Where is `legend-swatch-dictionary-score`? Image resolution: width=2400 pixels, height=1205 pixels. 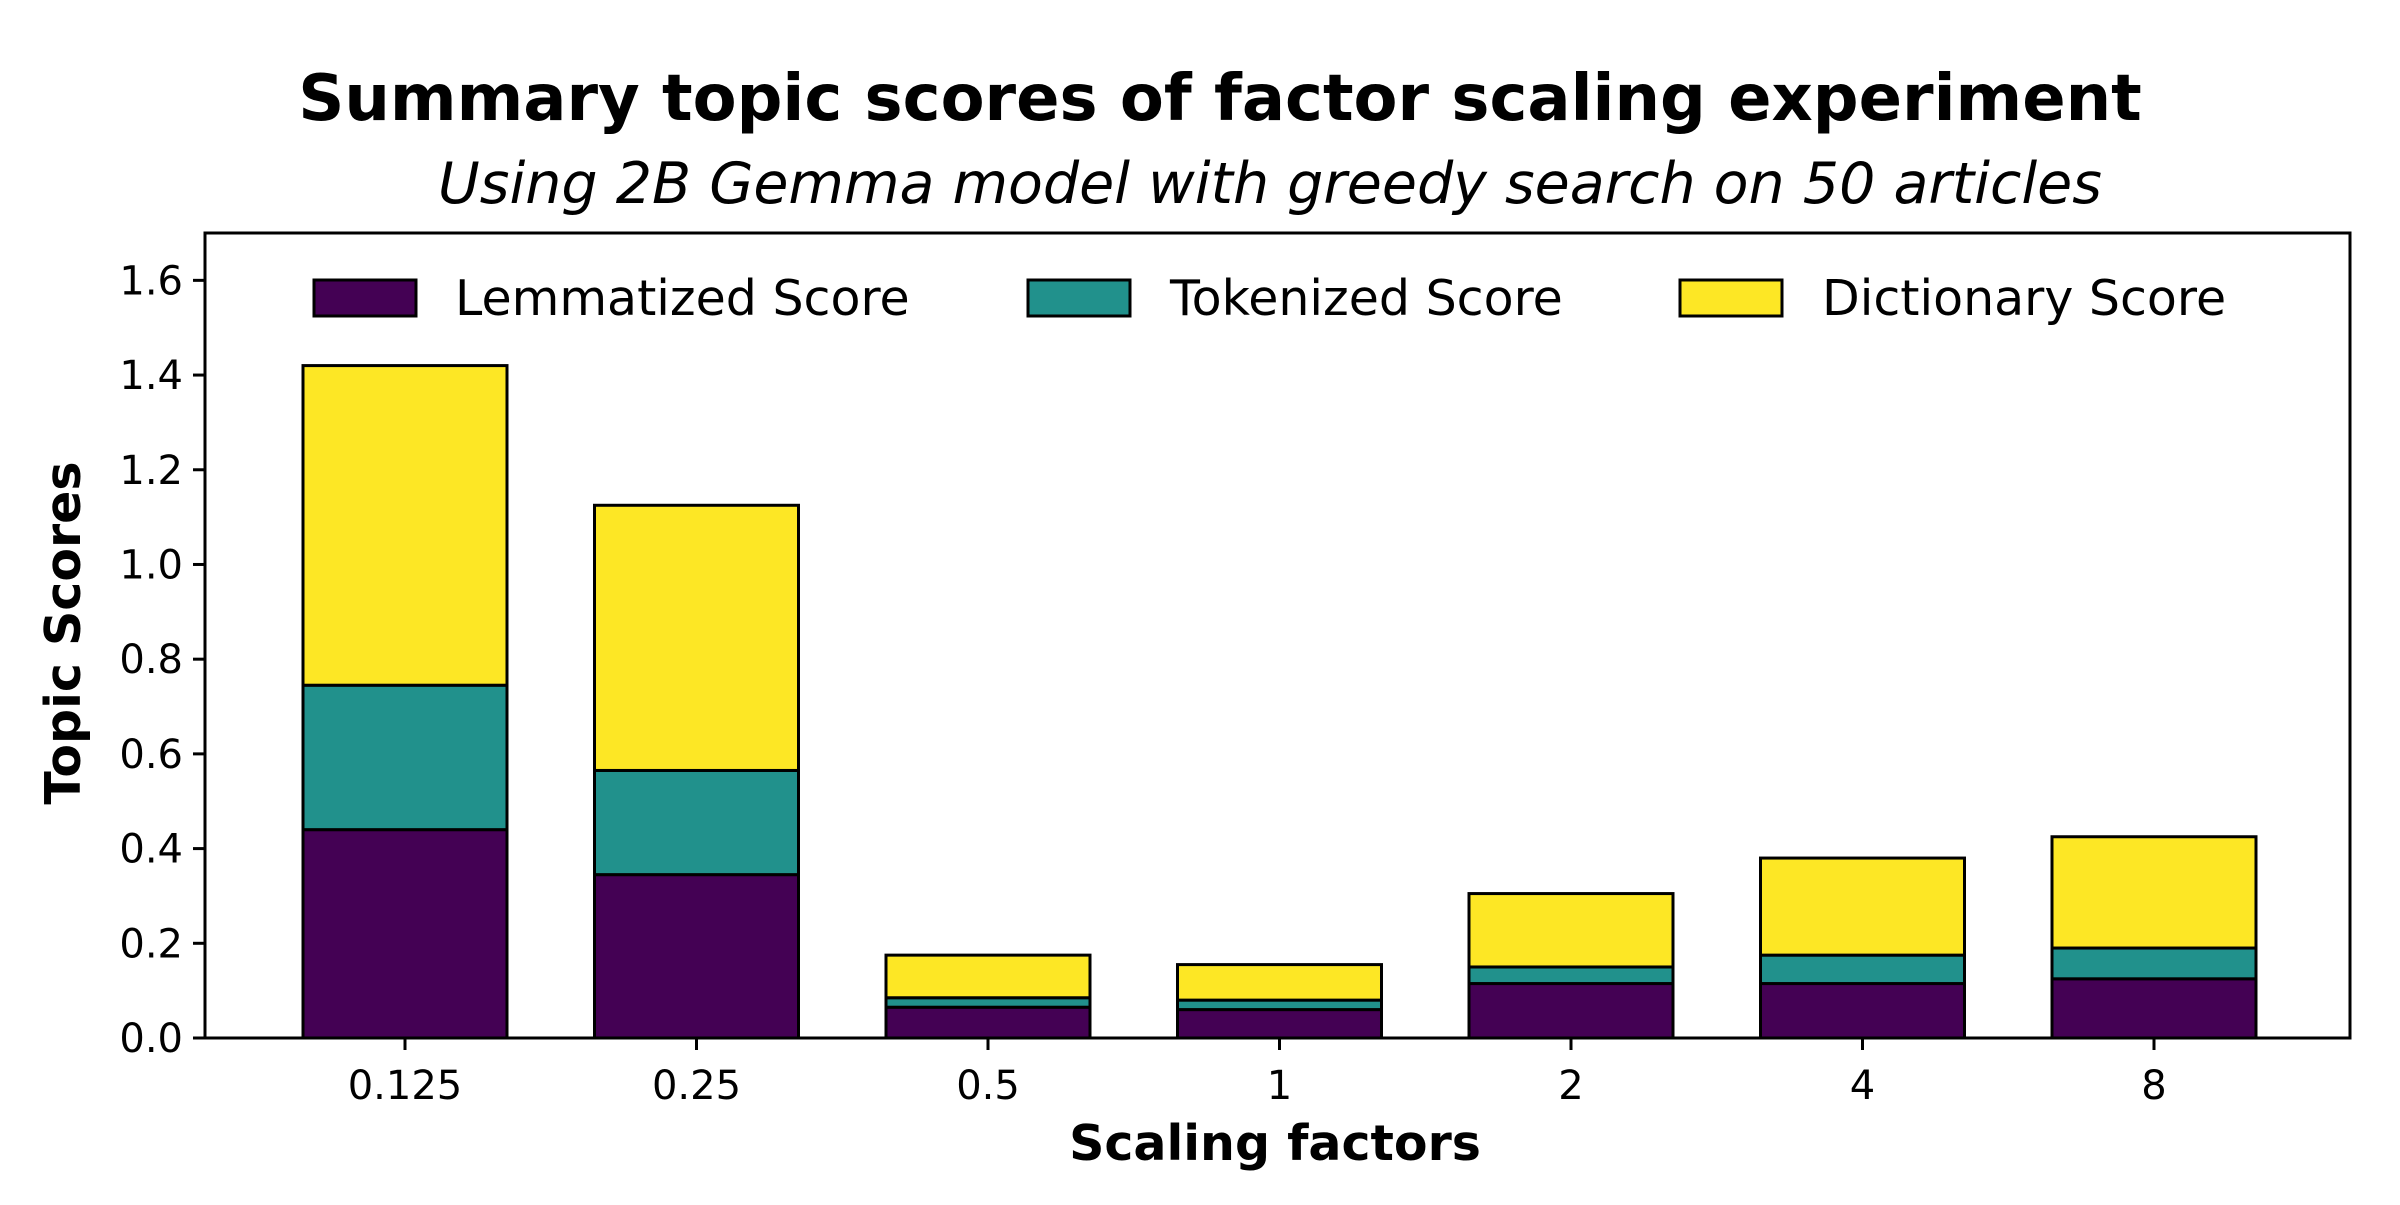
legend-swatch-dictionary-score is located at coordinates (1731, 298).